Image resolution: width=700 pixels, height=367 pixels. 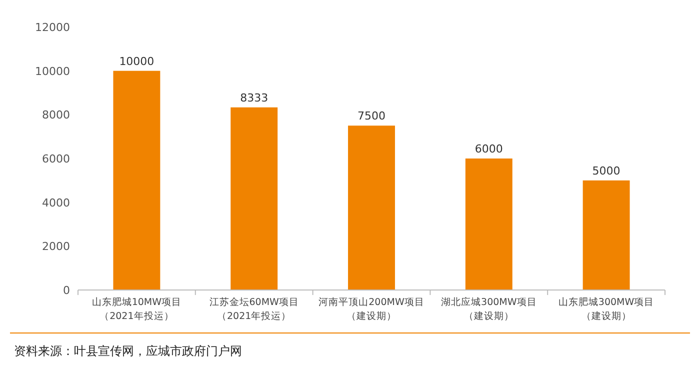 I want to click on x-tick-label: 湖北应城300MW项目（建设期）, so click(x=489, y=309).